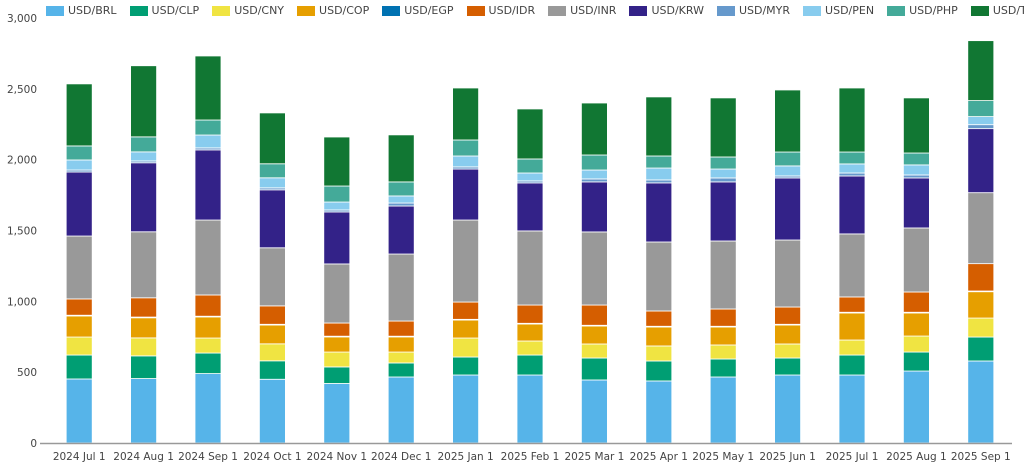 The width and height of the screenshot is (1024, 475). Describe the element at coordinates (500, 10) in the screenshot. I see `legend-item: USD/IDR` at that location.